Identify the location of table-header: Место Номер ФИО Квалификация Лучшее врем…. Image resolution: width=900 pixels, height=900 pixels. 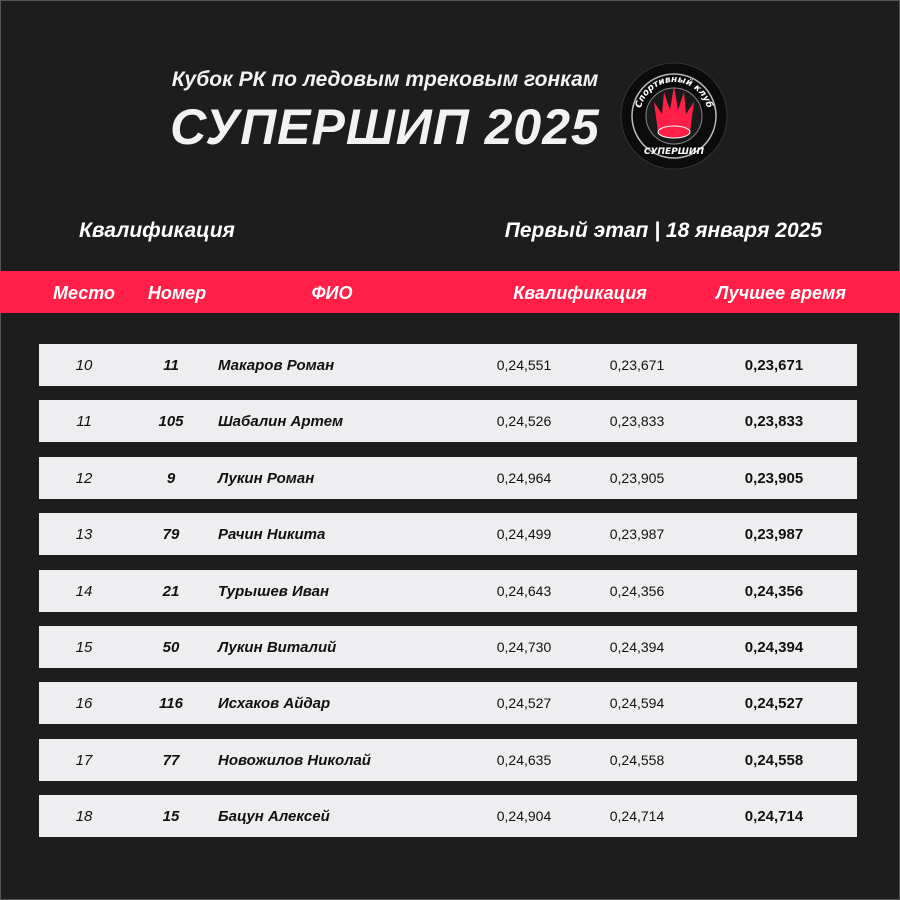
(450, 292).